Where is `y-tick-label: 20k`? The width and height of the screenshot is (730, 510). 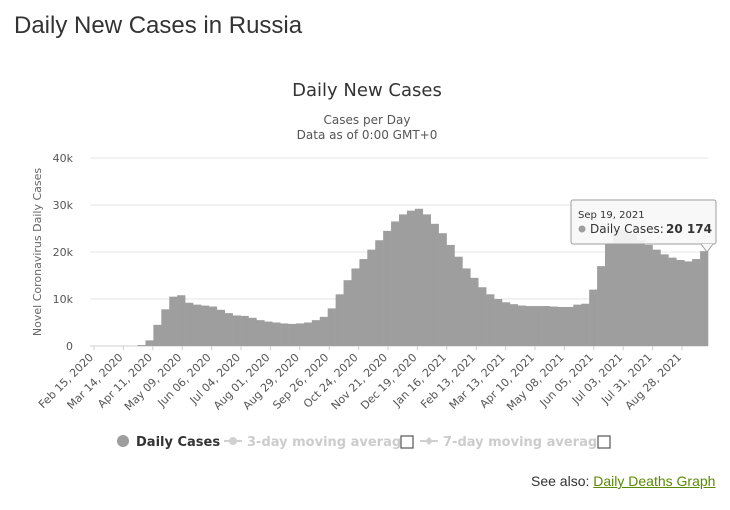
y-tick-label: 20k is located at coordinates (63, 252).